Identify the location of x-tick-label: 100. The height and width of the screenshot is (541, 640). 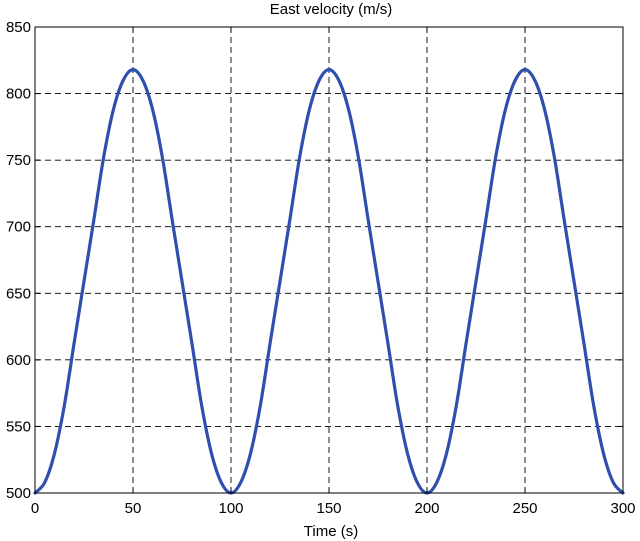
(230, 508).